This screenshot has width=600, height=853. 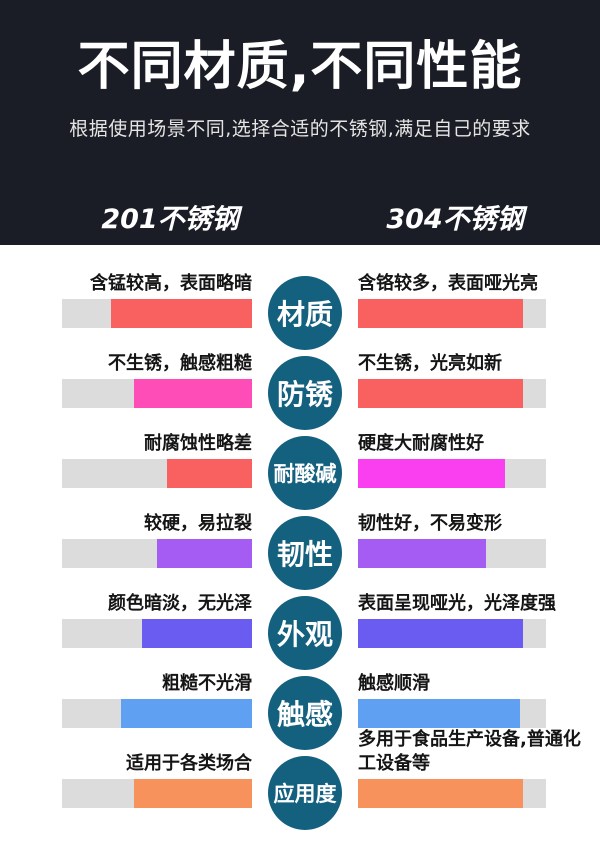 I want to click on right-label: 表面呈现哑光，光泽度强, so click(x=457, y=603).